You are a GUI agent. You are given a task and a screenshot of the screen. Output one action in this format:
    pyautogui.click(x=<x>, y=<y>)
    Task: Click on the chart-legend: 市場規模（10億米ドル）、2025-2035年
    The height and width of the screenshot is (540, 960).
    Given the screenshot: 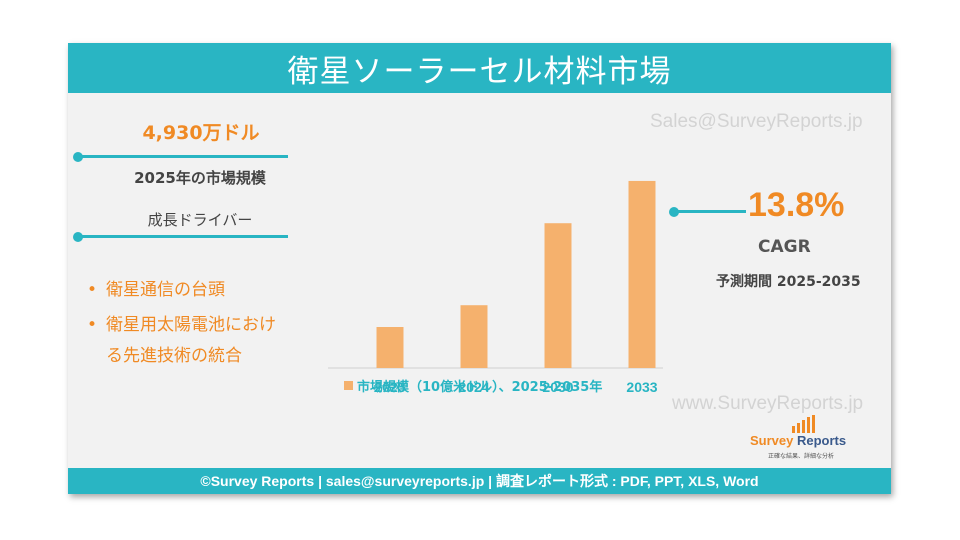 What is the action you would take?
    pyautogui.click(x=473, y=385)
    